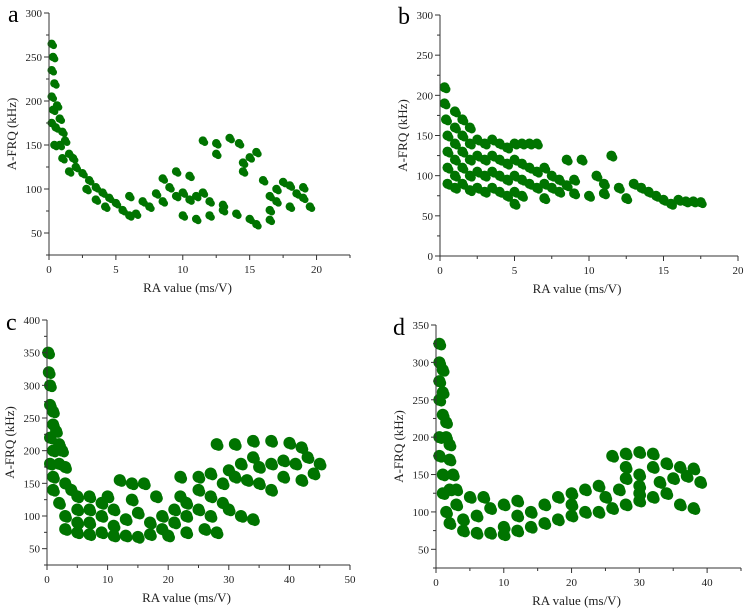 Image resolution: width=750 pixels, height=611 pixels. Describe the element at coordinates (404, 17) in the screenshot. I see `panel-letter: b` at that location.